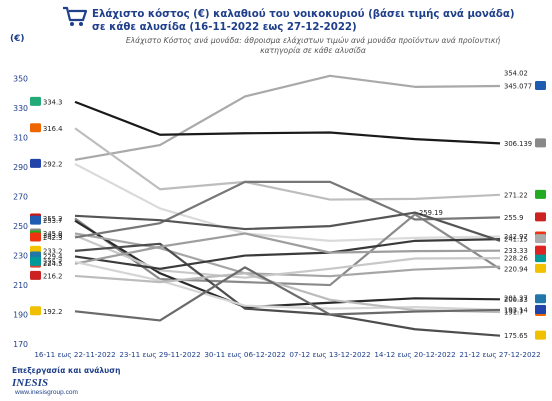 This screenshot has height=401, width=552. Describe the element at coordinates (52, 102) in the screenshot. I see `data-label-first: 334.3` at that location.